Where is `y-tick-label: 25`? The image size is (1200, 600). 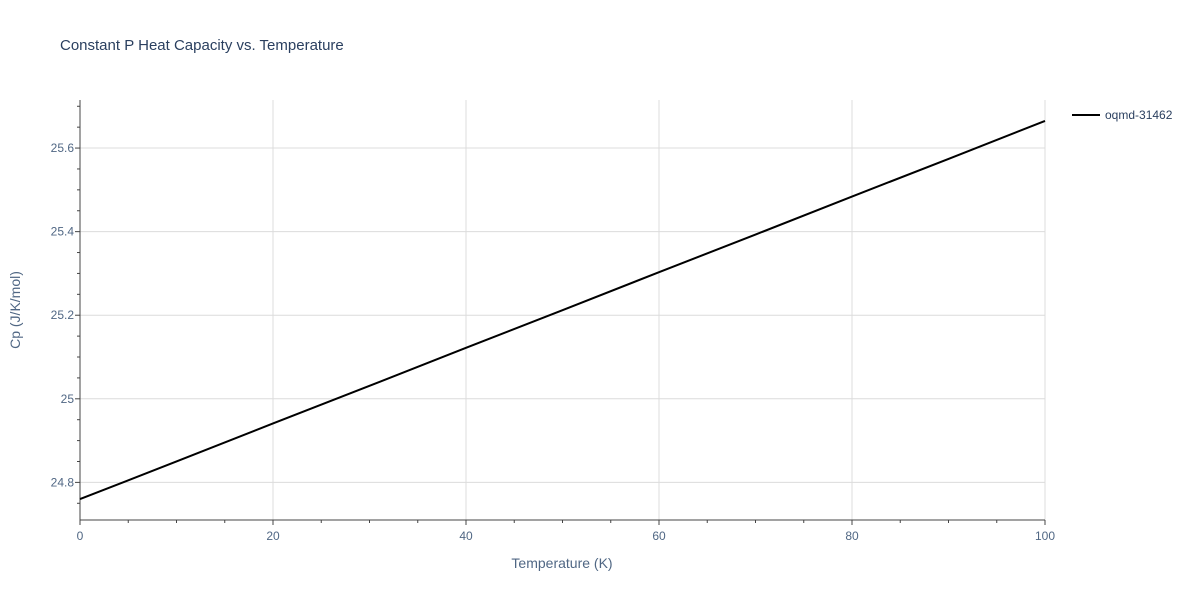
y-tick-label: 25 is located at coordinates (68, 399).